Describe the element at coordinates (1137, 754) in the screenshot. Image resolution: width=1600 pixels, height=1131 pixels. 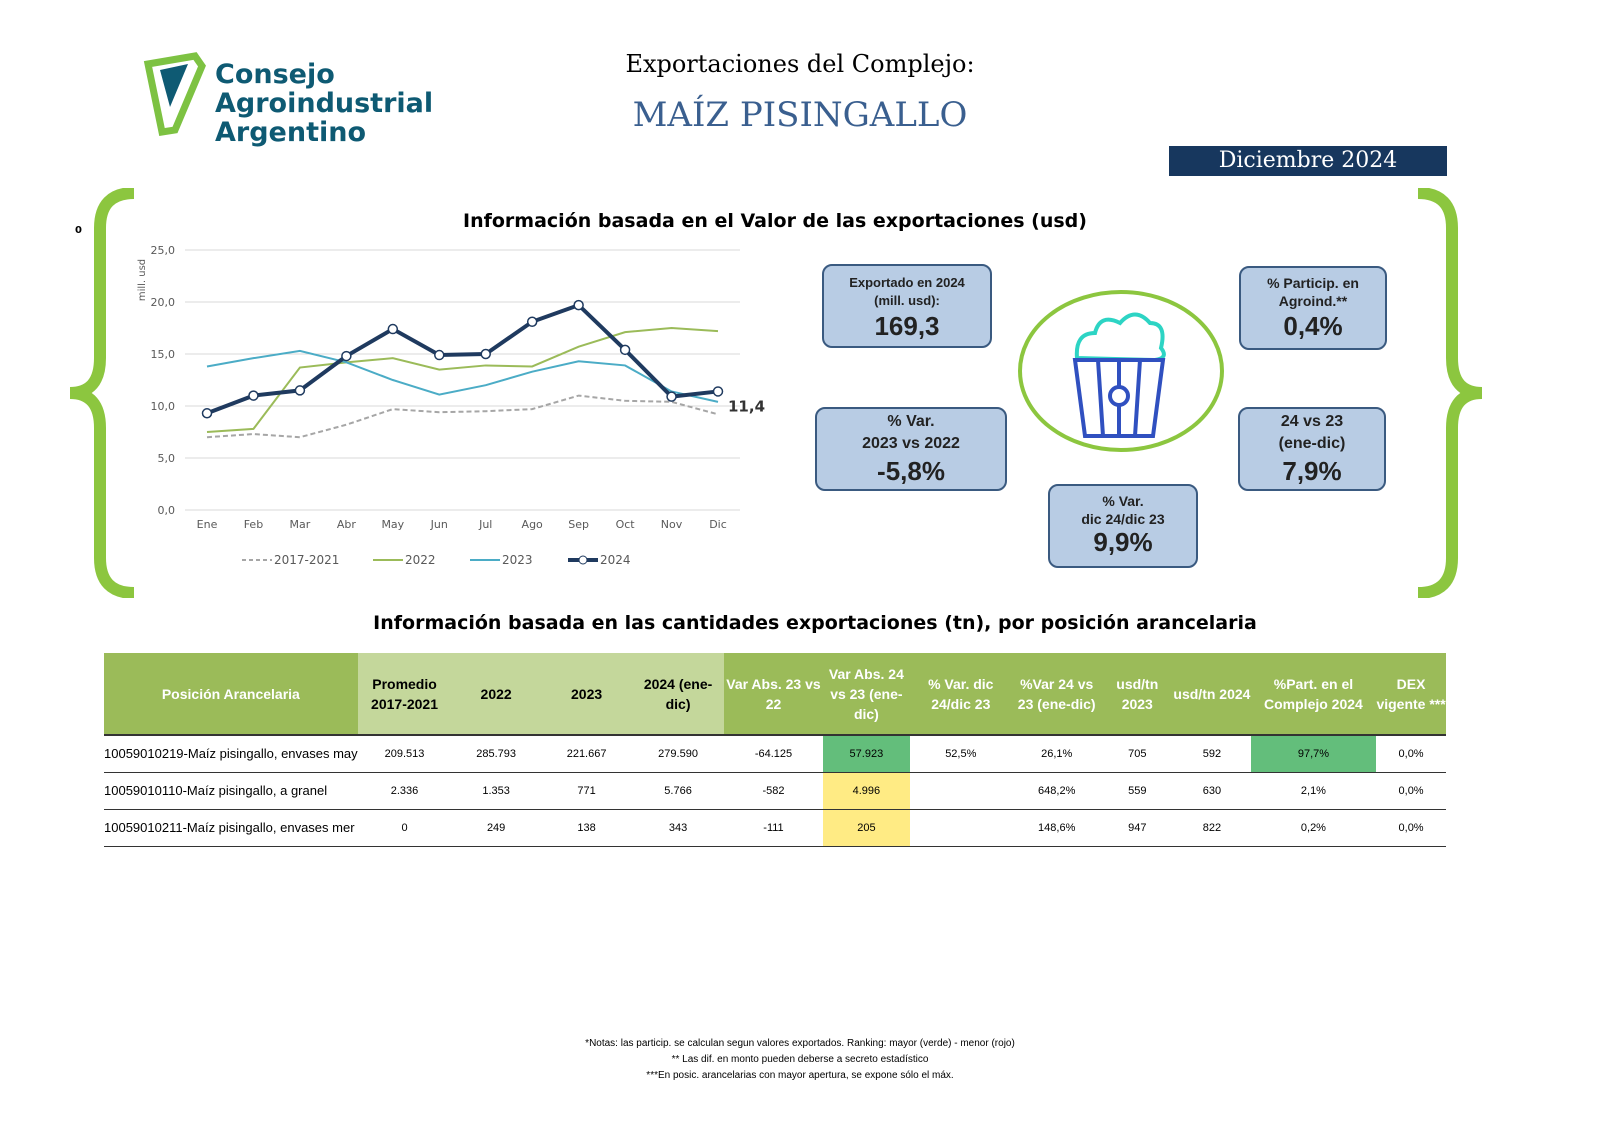
I see `table-cell: 705` at that location.